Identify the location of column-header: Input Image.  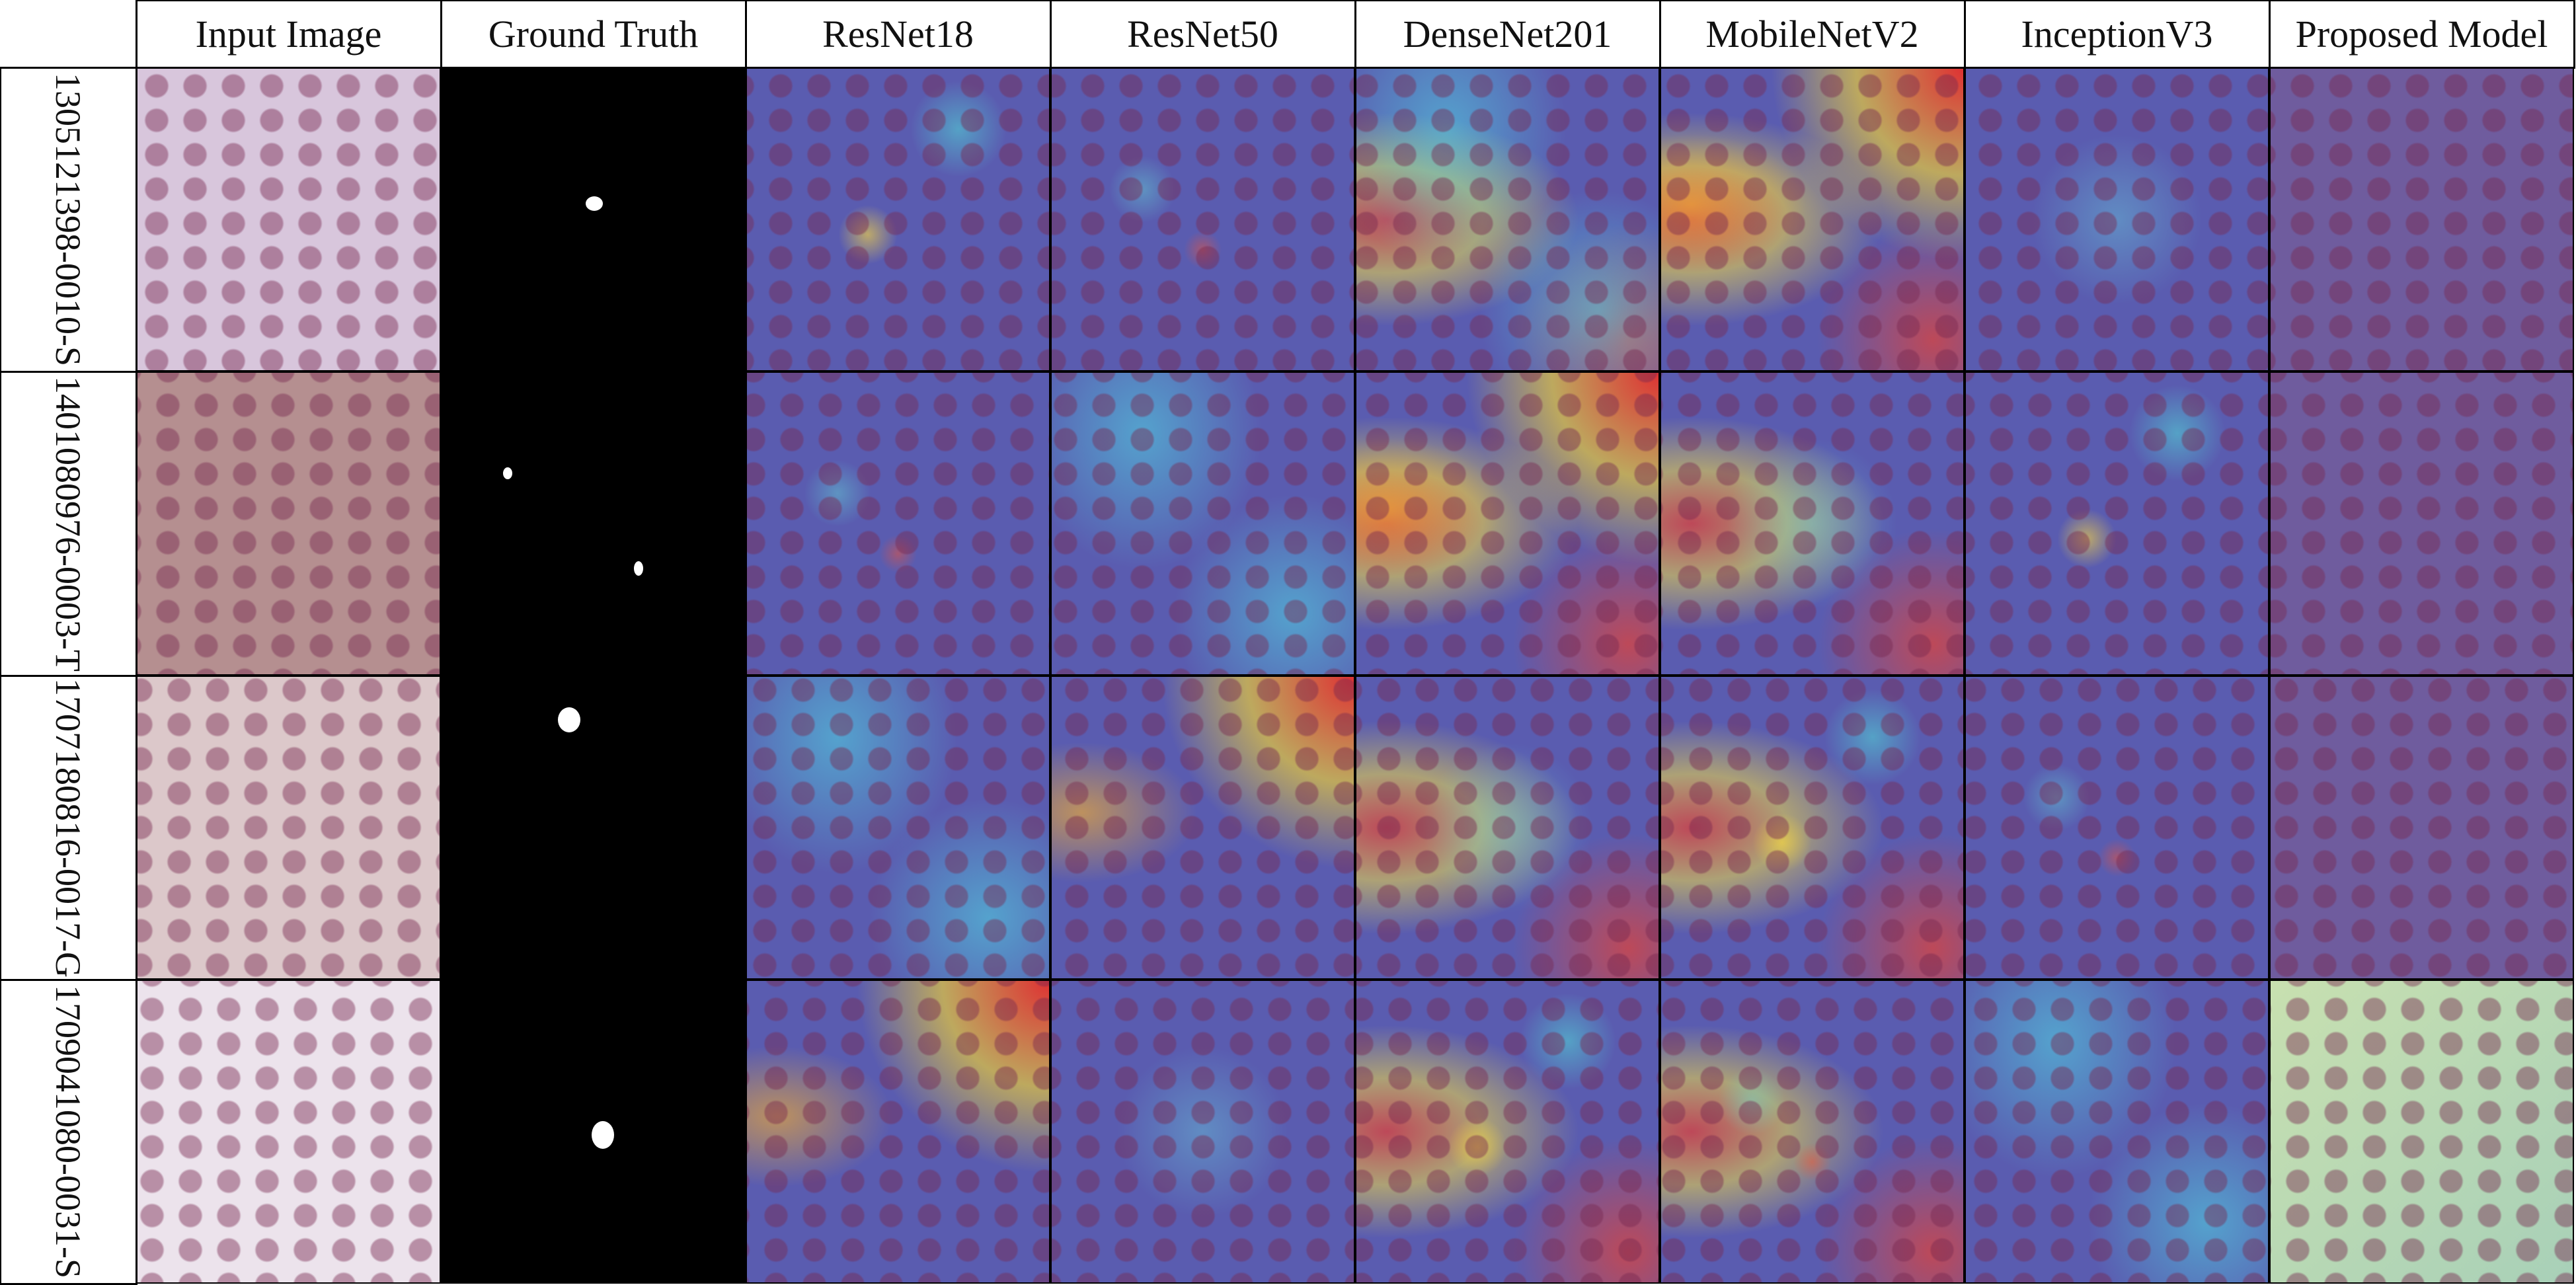
(288, 34).